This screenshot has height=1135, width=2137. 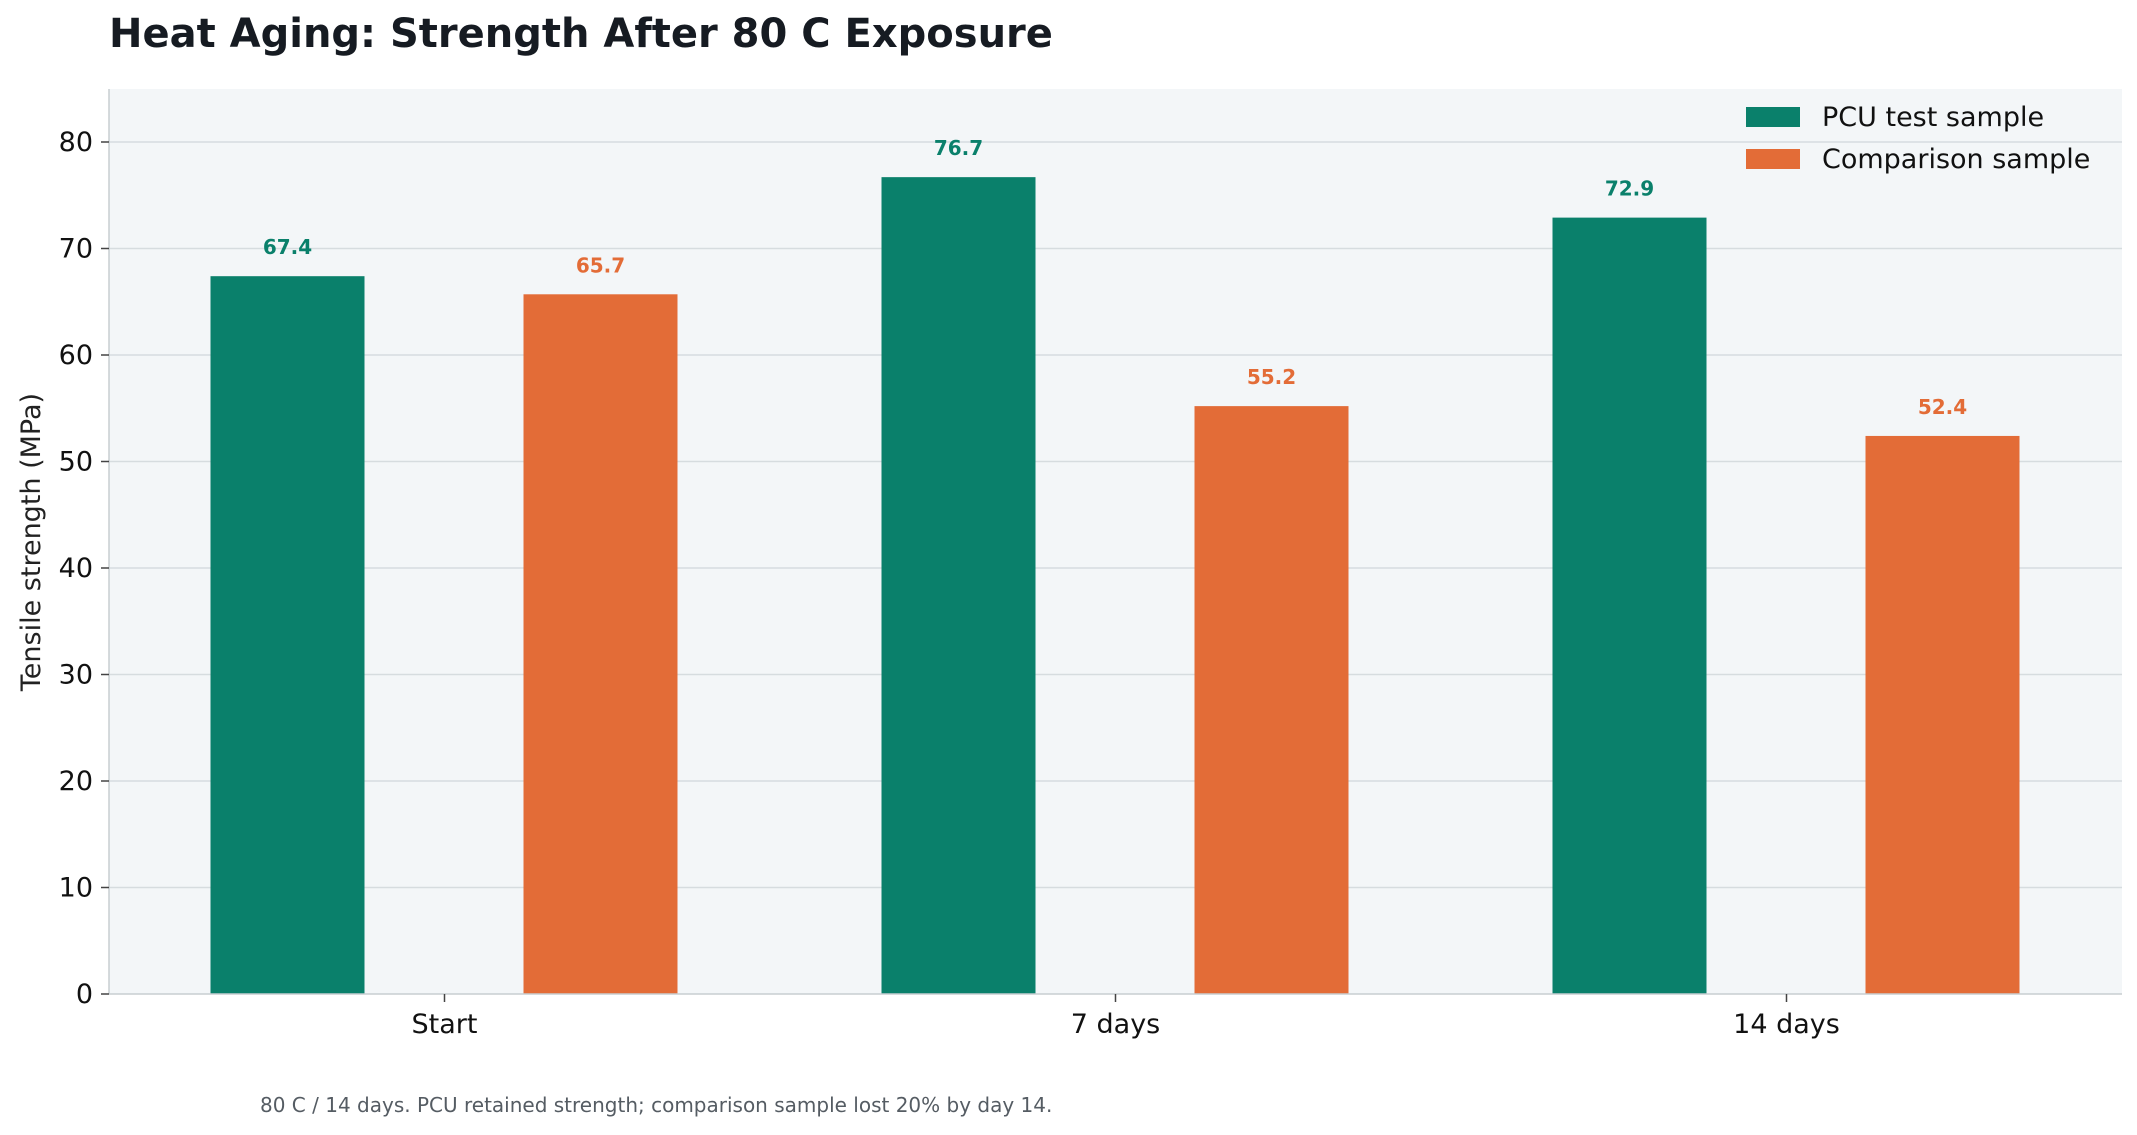 I want to click on y-tick-labels: 0 10 20 30 40 50 60 70 80, so click(x=84, y=568).